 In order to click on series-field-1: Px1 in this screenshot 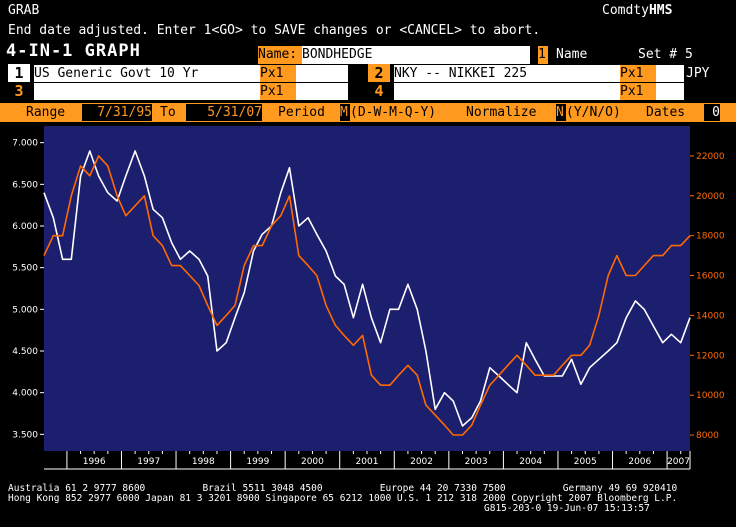, I will do `click(278, 73)`.